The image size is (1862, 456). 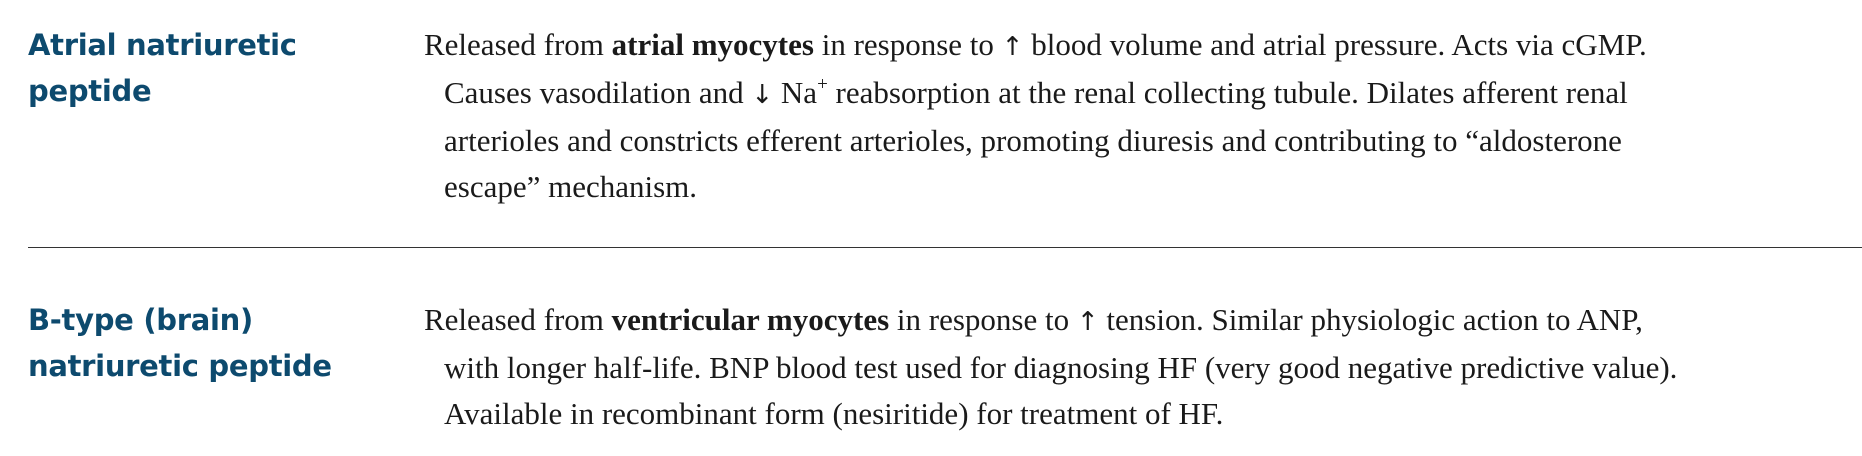 What do you see at coordinates (193, 343) in the screenshot?
I see `term-heading: B-type (brain) natriuretic peptide` at bounding box center [193, 343].